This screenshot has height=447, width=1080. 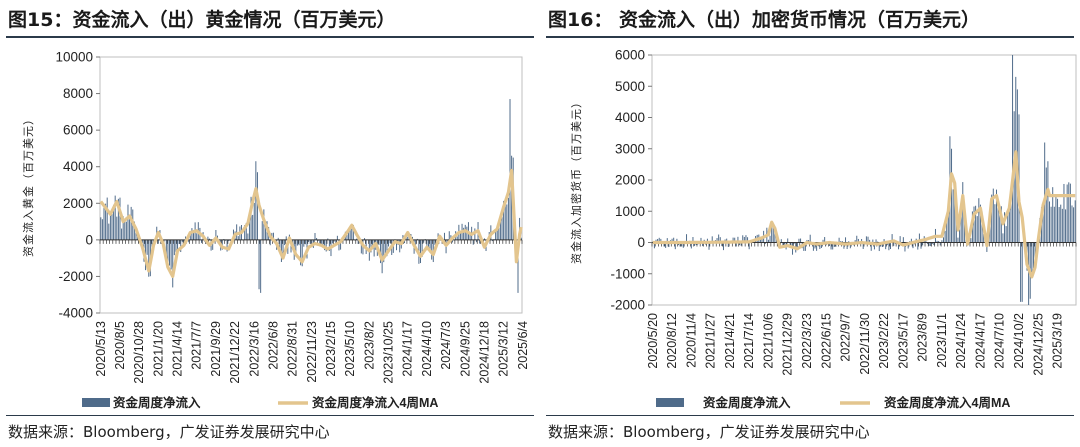 I want to click on y-tick-label: 0, so click(x=641, y=242).